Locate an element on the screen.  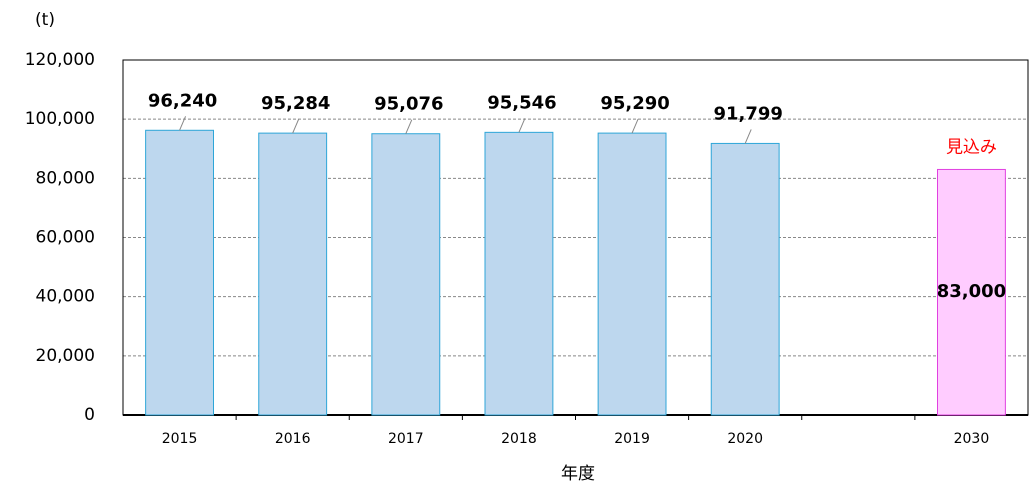
y-tick-label: 100,000 is located at coordinates (60, 119).